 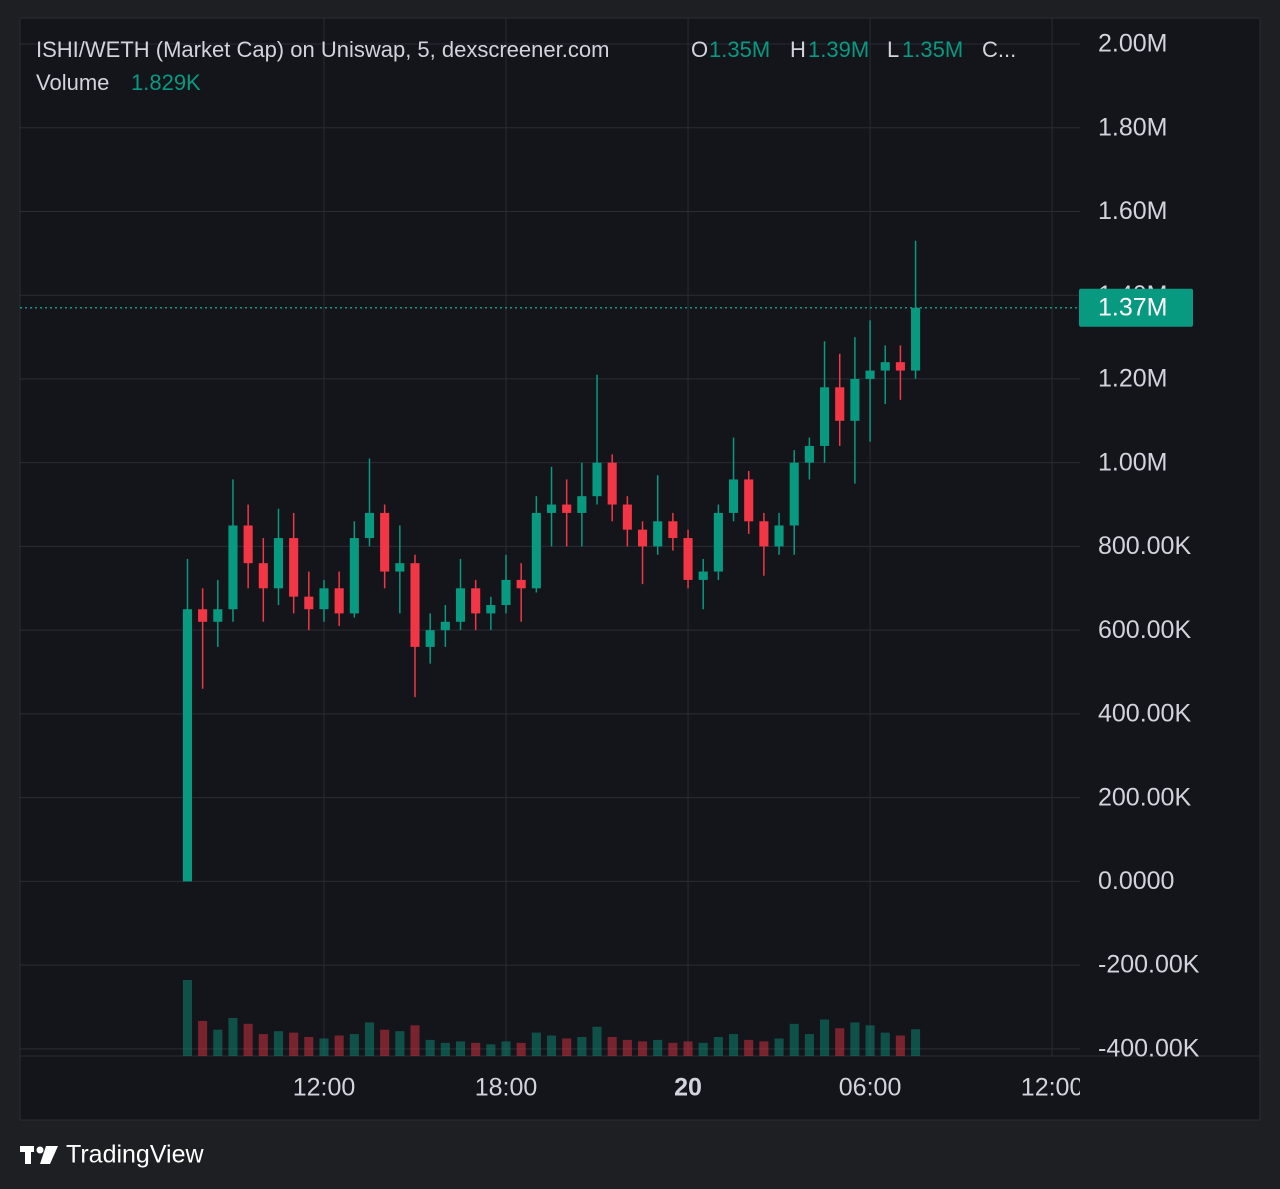 I want to click on y-tick-label: -200.00K, so click(x=1149, y=965).